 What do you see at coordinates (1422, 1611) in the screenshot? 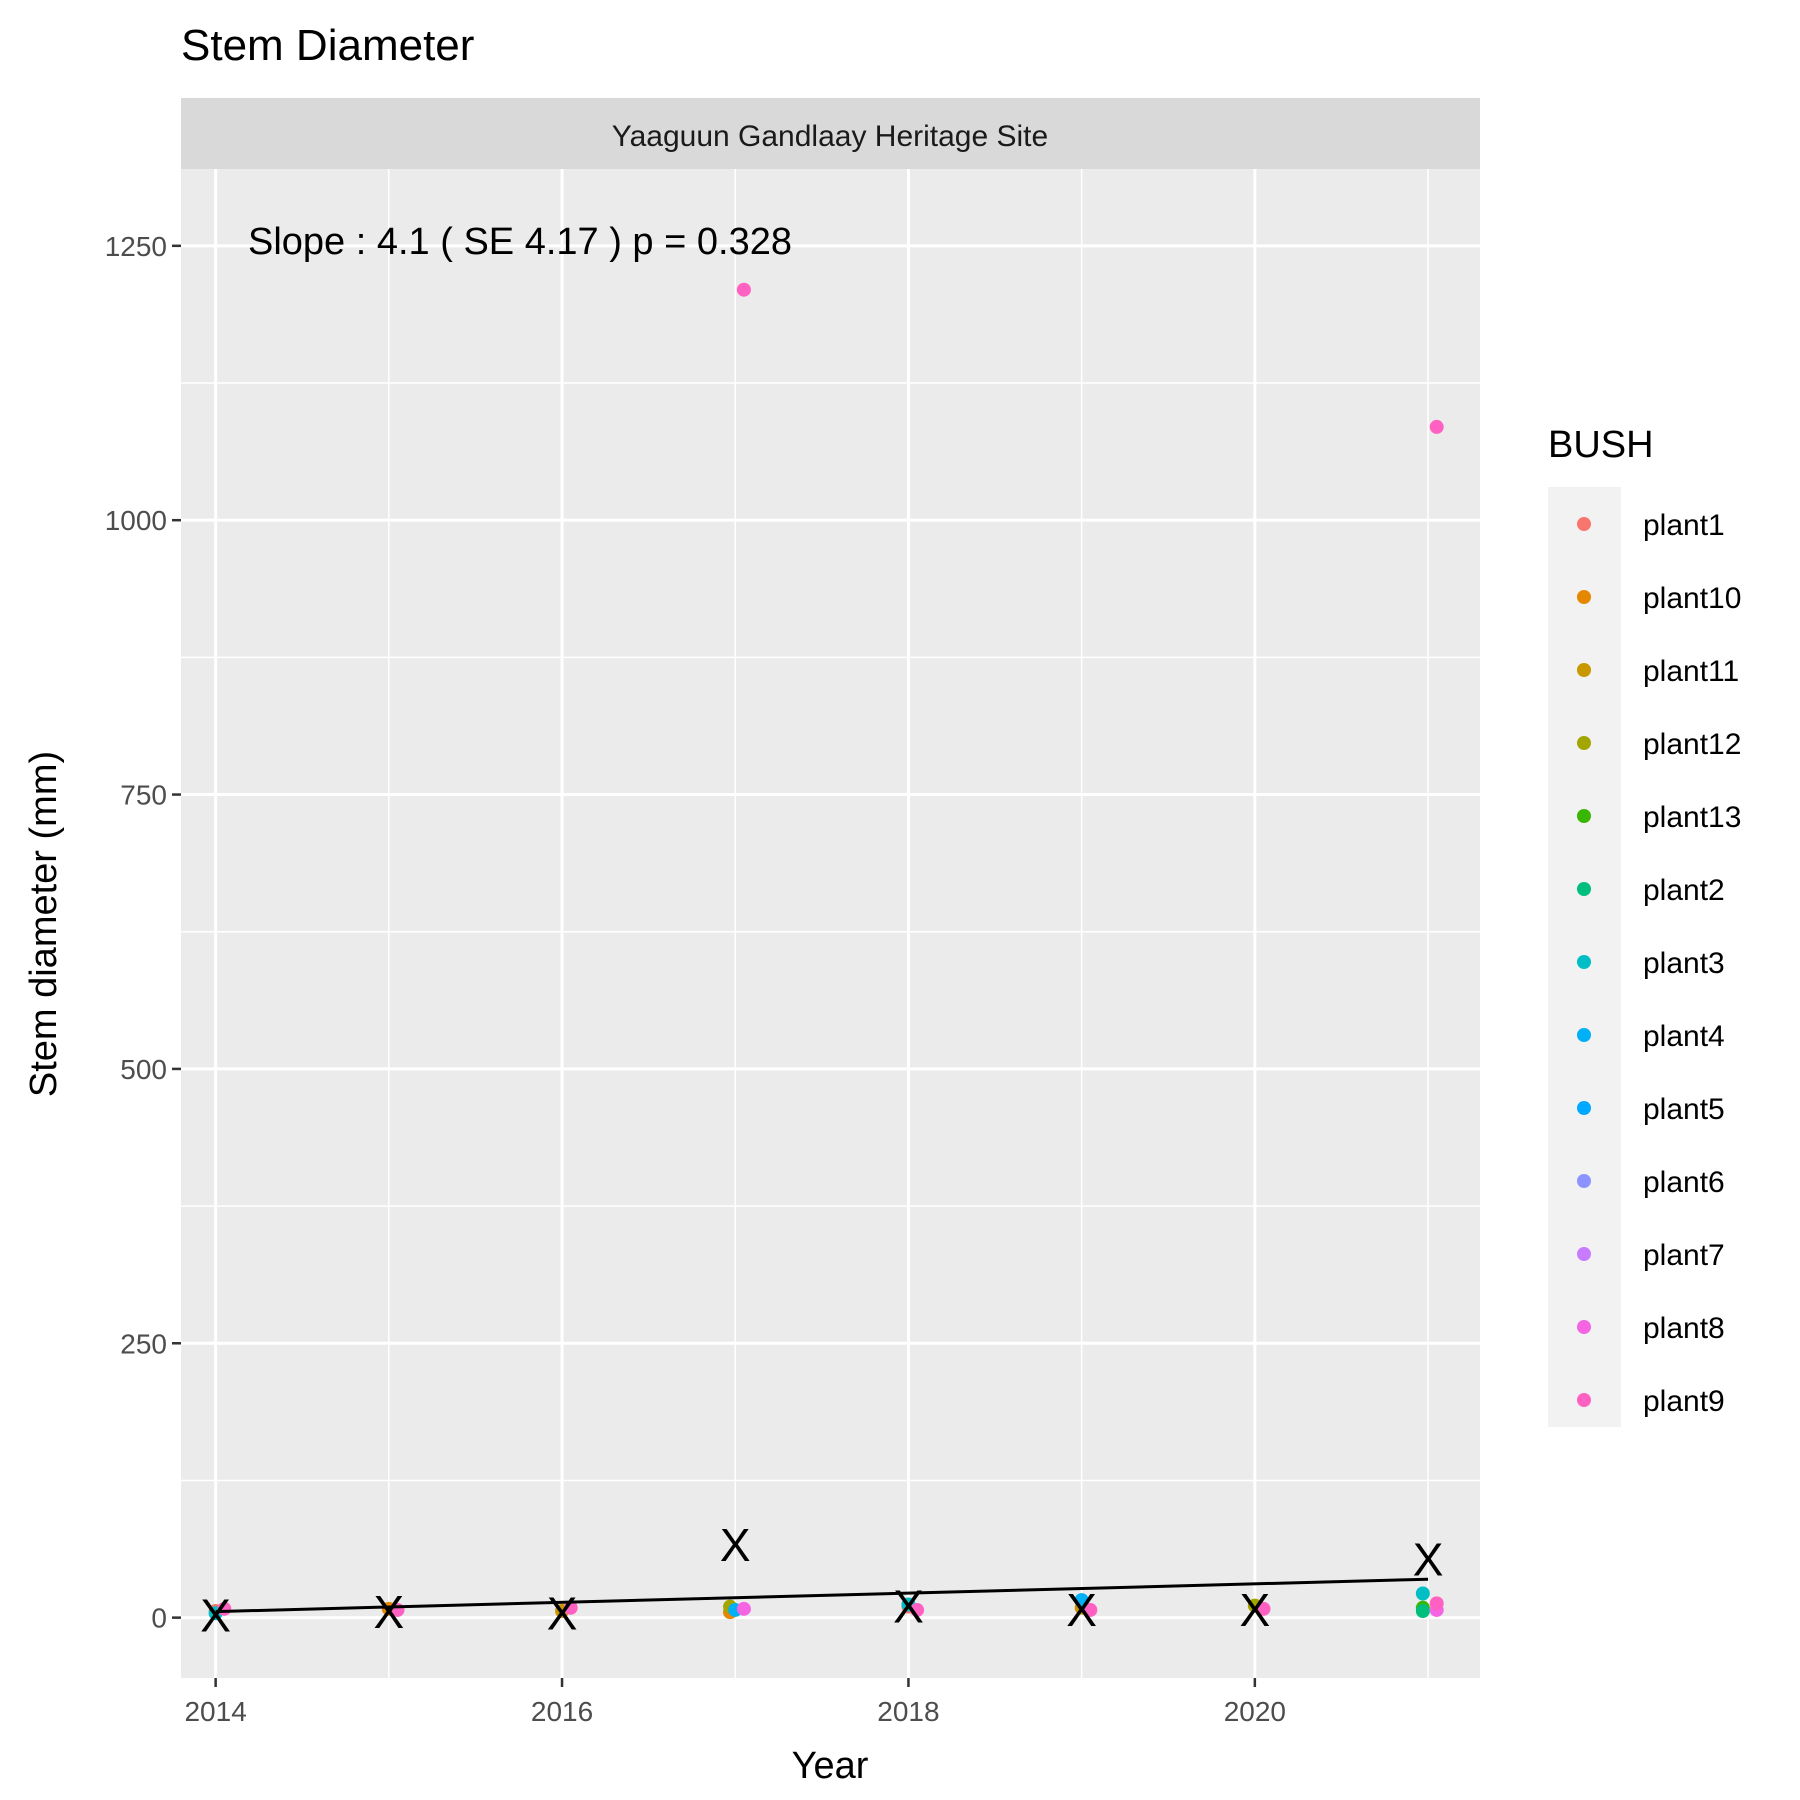
I see `data-point-plant2` at bounding box center [1422, 1611].